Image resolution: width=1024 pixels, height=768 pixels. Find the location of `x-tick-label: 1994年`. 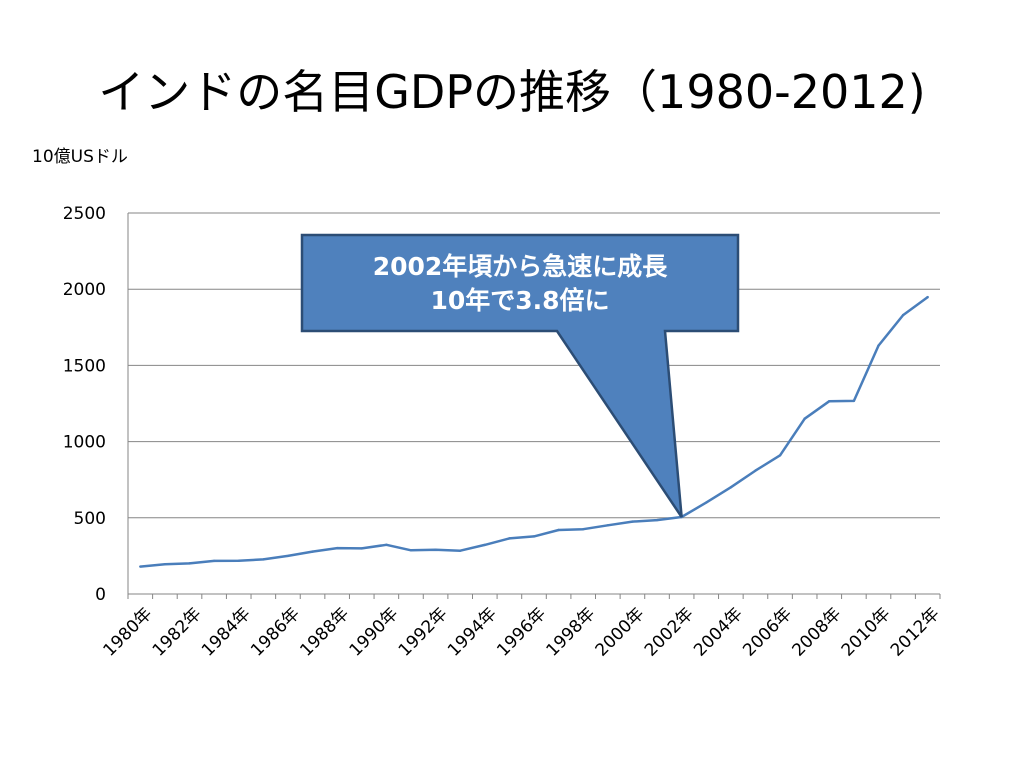

x-tick-label: 1994年 is located at coordinates (472, 632).